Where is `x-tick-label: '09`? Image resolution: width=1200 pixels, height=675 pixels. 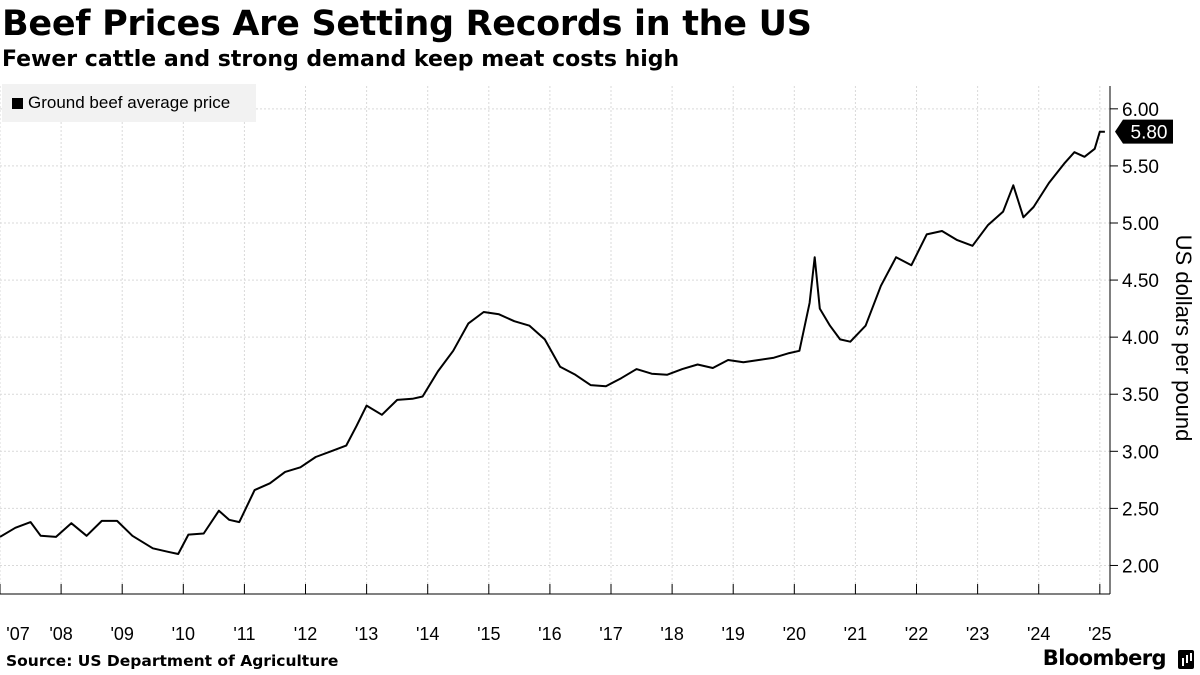
x-tick-label: '09 is located at coordinates (121, 634).